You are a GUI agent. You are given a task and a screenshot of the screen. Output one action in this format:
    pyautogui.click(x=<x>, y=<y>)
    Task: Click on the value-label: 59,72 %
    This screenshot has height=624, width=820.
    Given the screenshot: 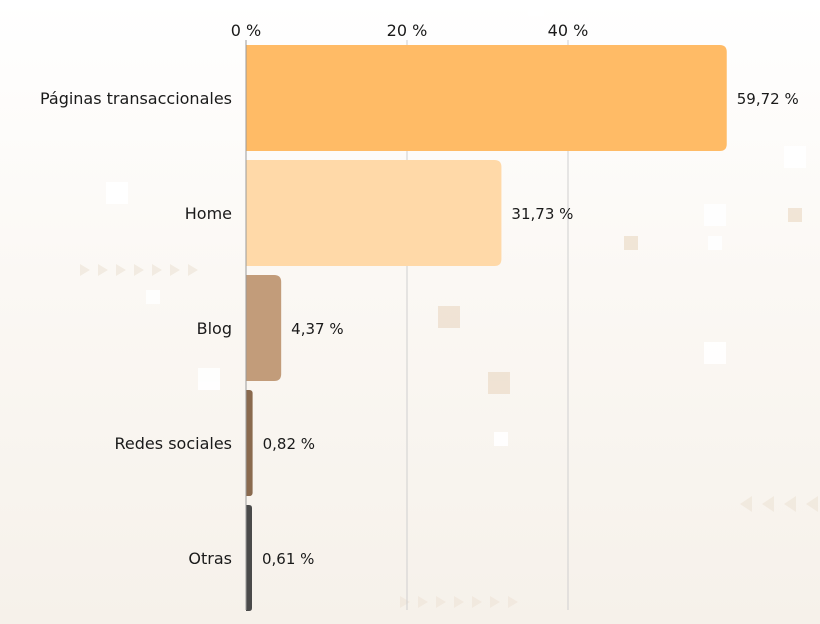 What is the action you would take?
    pyautogui.click(x=768, y=99)
    